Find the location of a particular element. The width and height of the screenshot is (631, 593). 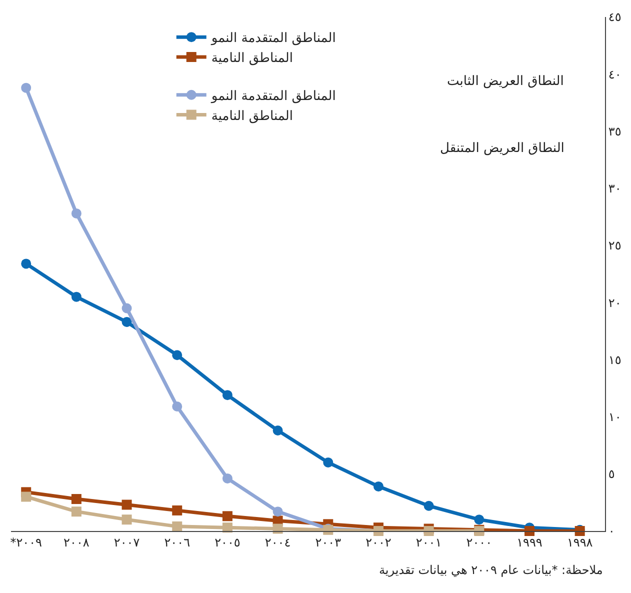

y-tick-label: ٣٠ is located at coordinates (615, 189).